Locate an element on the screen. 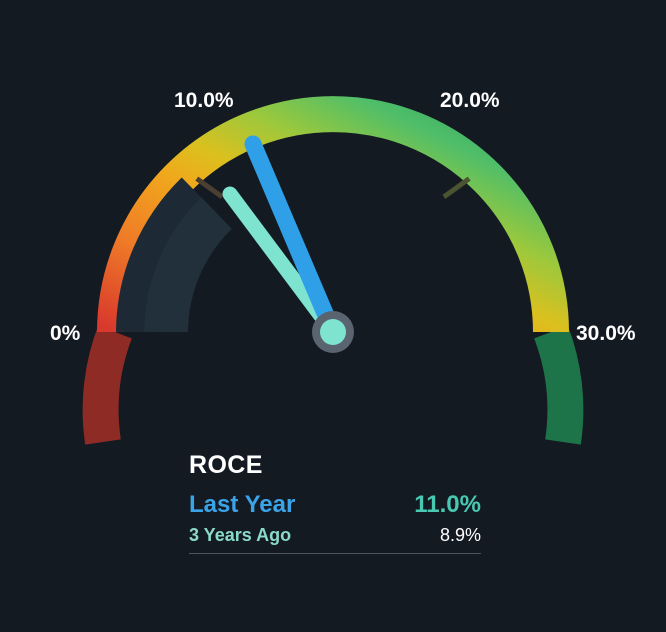  gauge-arc-tail-right is located at coordinates (559, 385).